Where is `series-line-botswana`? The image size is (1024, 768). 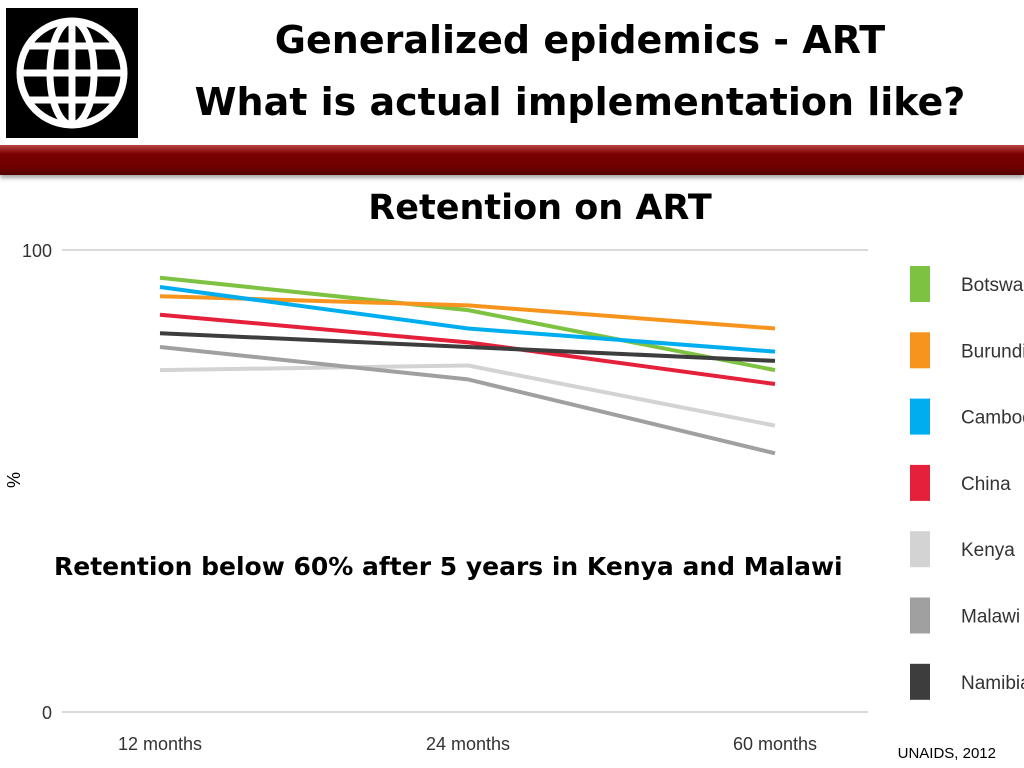 series-line-botswana is located at coordinates (467, 324).